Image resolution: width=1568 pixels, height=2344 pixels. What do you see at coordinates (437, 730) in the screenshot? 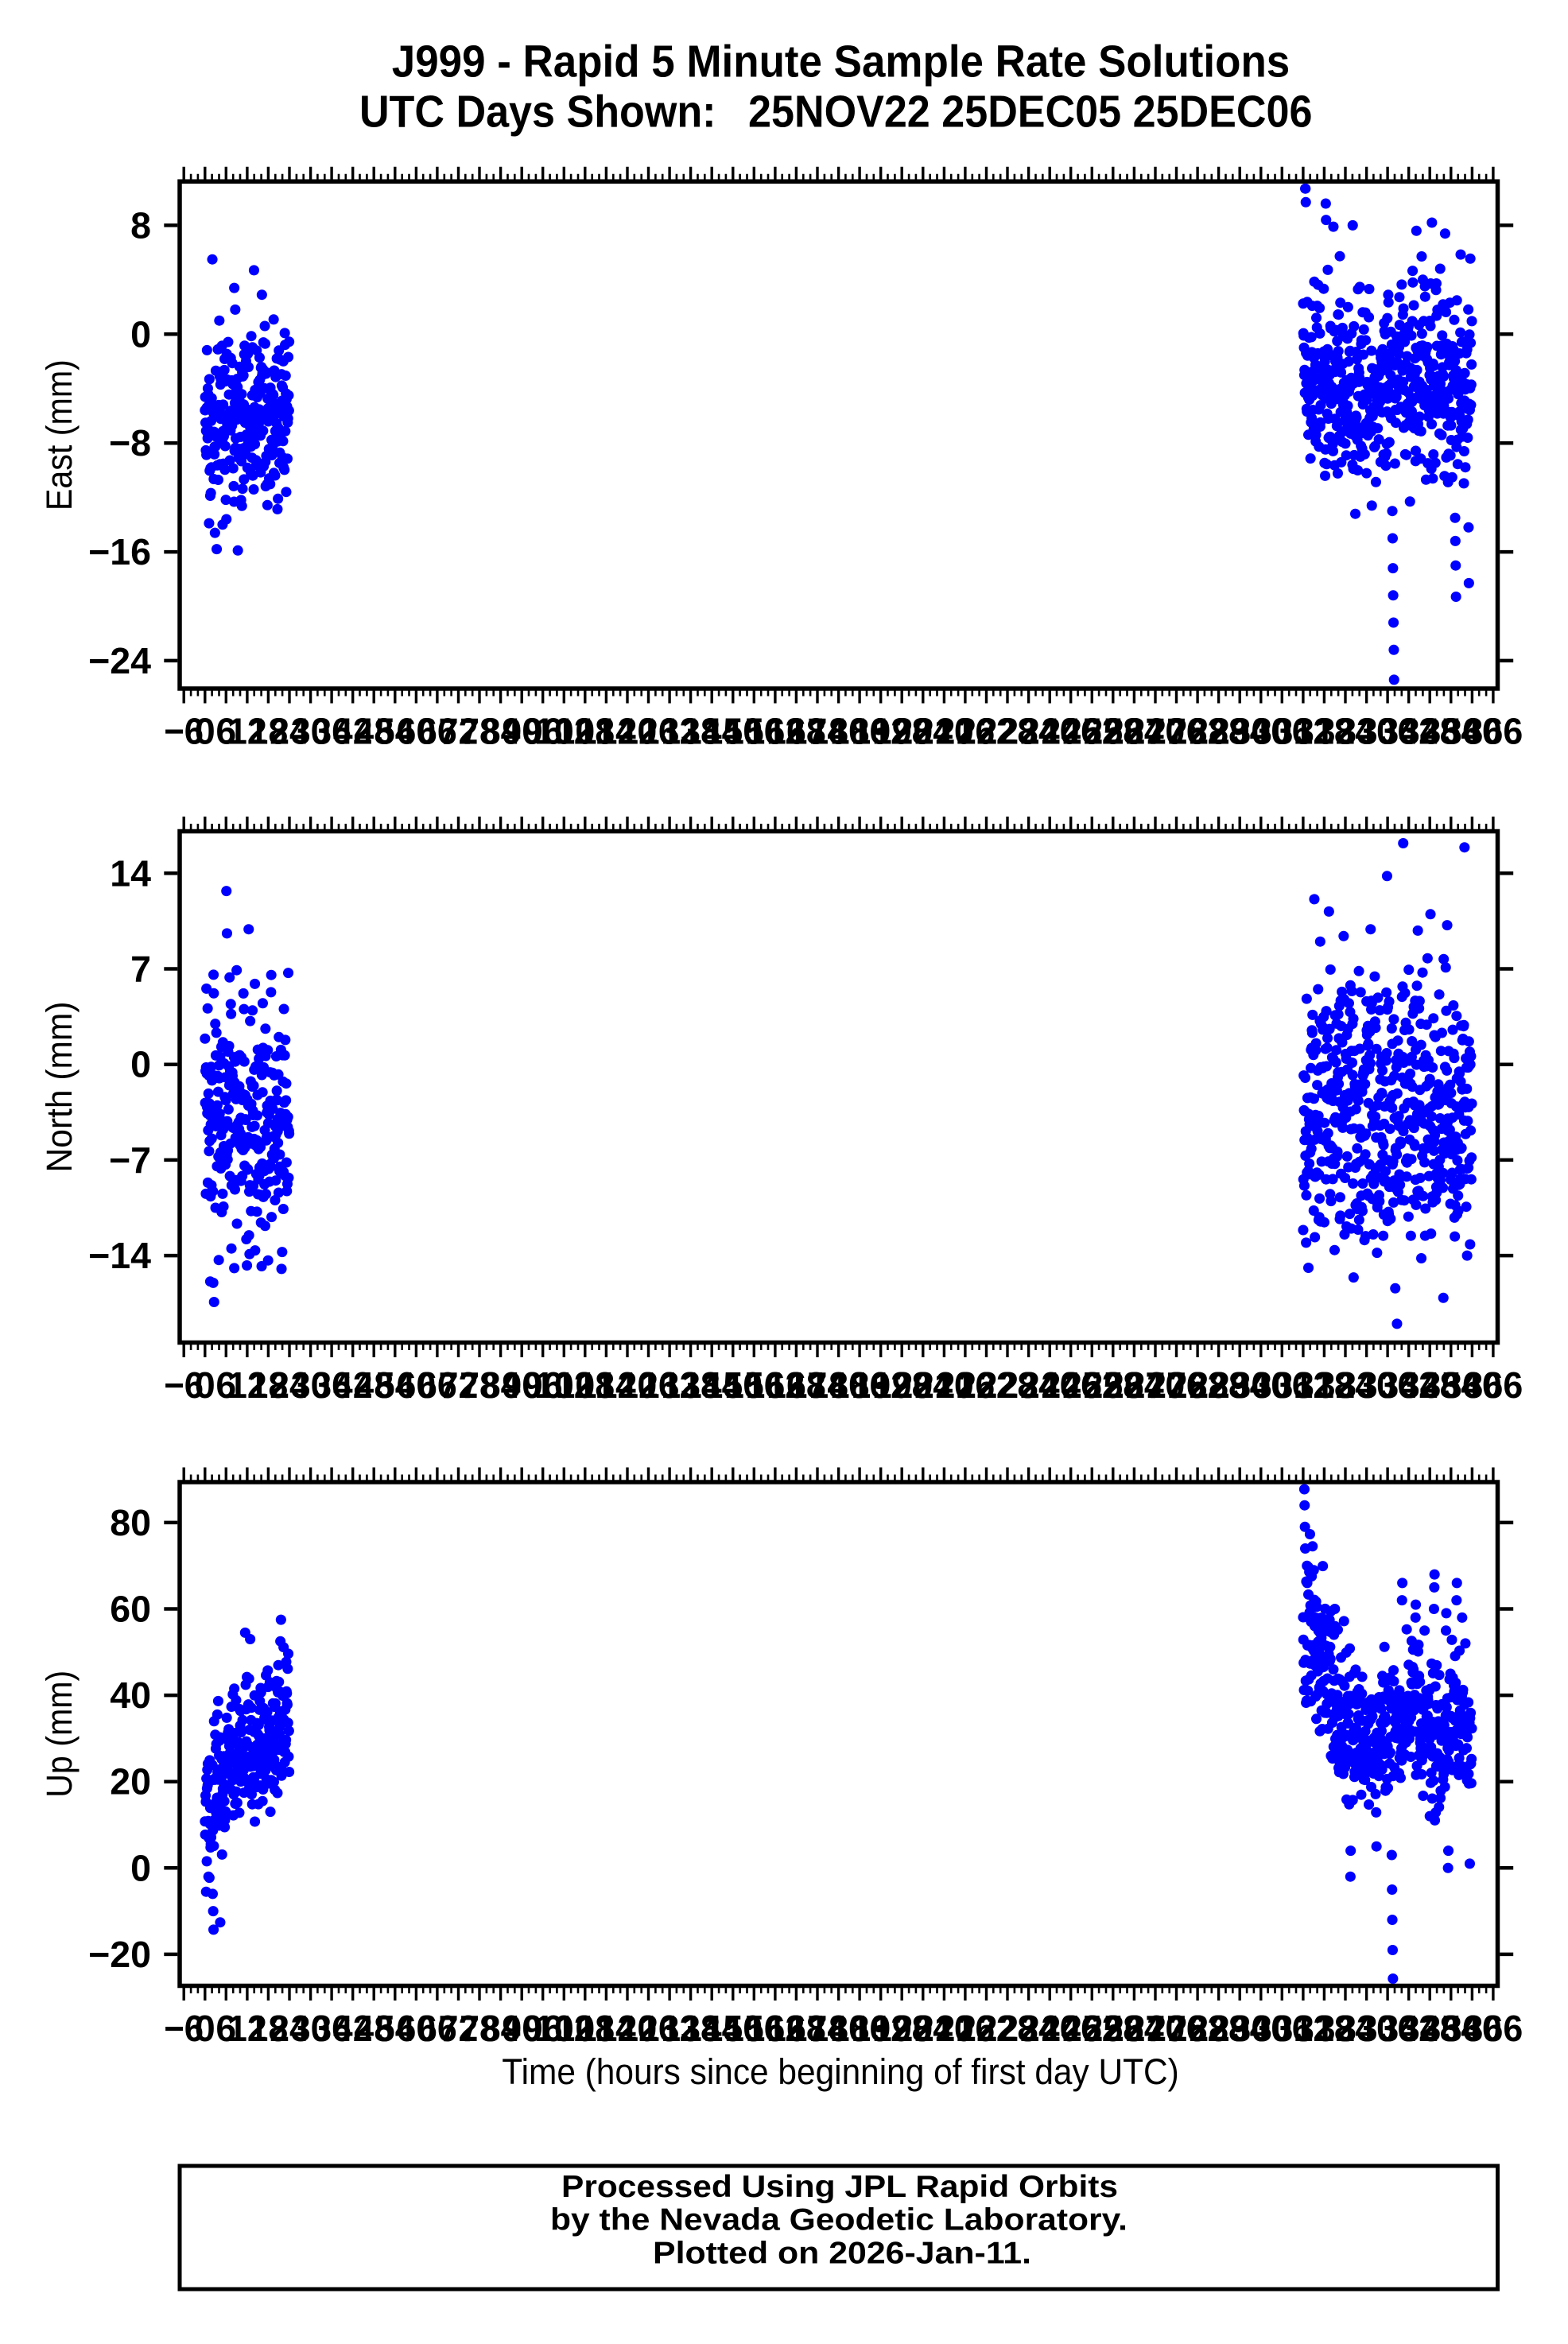
I see `svg-text: 66` at bounding box center [437, 730].